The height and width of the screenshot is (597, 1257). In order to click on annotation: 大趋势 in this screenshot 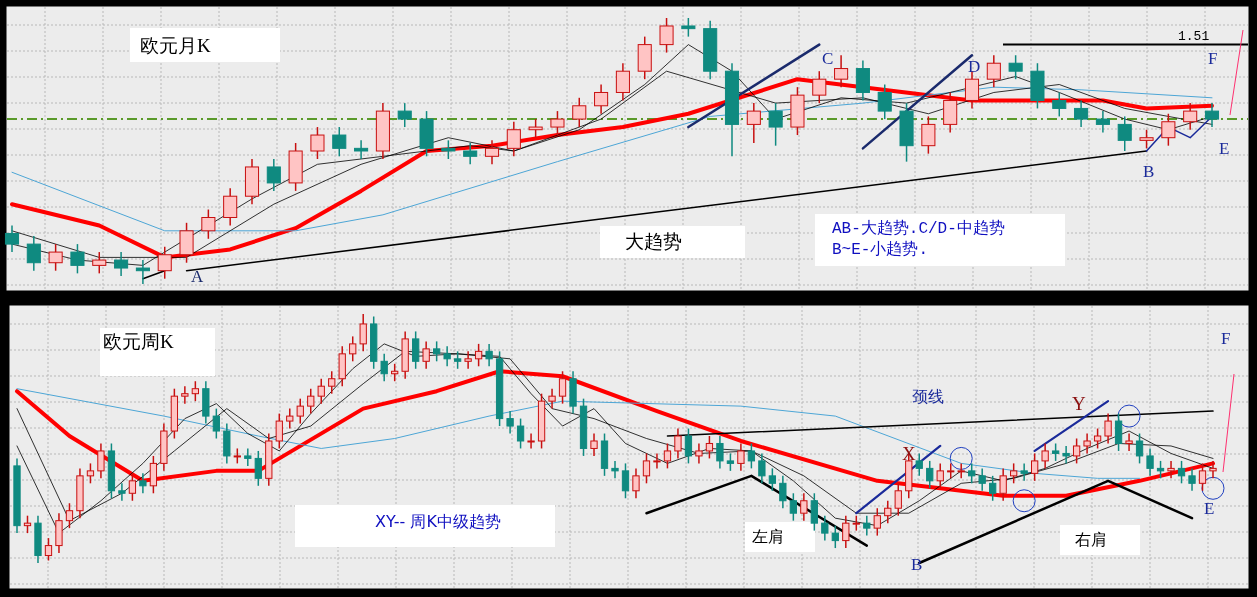, I will do `click(653, 241)`.